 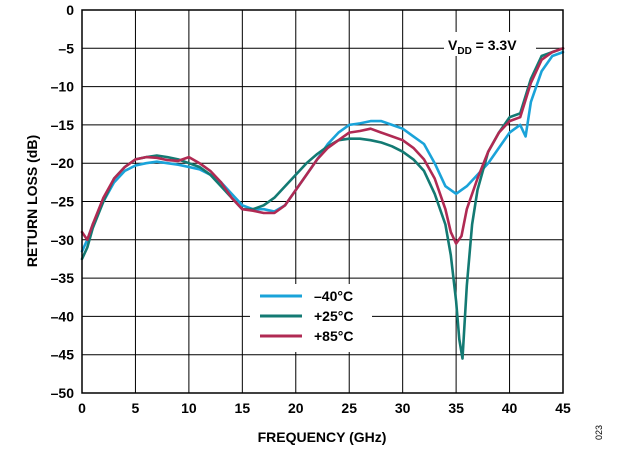 What do you see at coordinates (494, 45) in the screenshot?
I see `vdd-annotation-tail: = 3.3V` at bounding box center [494, 45].